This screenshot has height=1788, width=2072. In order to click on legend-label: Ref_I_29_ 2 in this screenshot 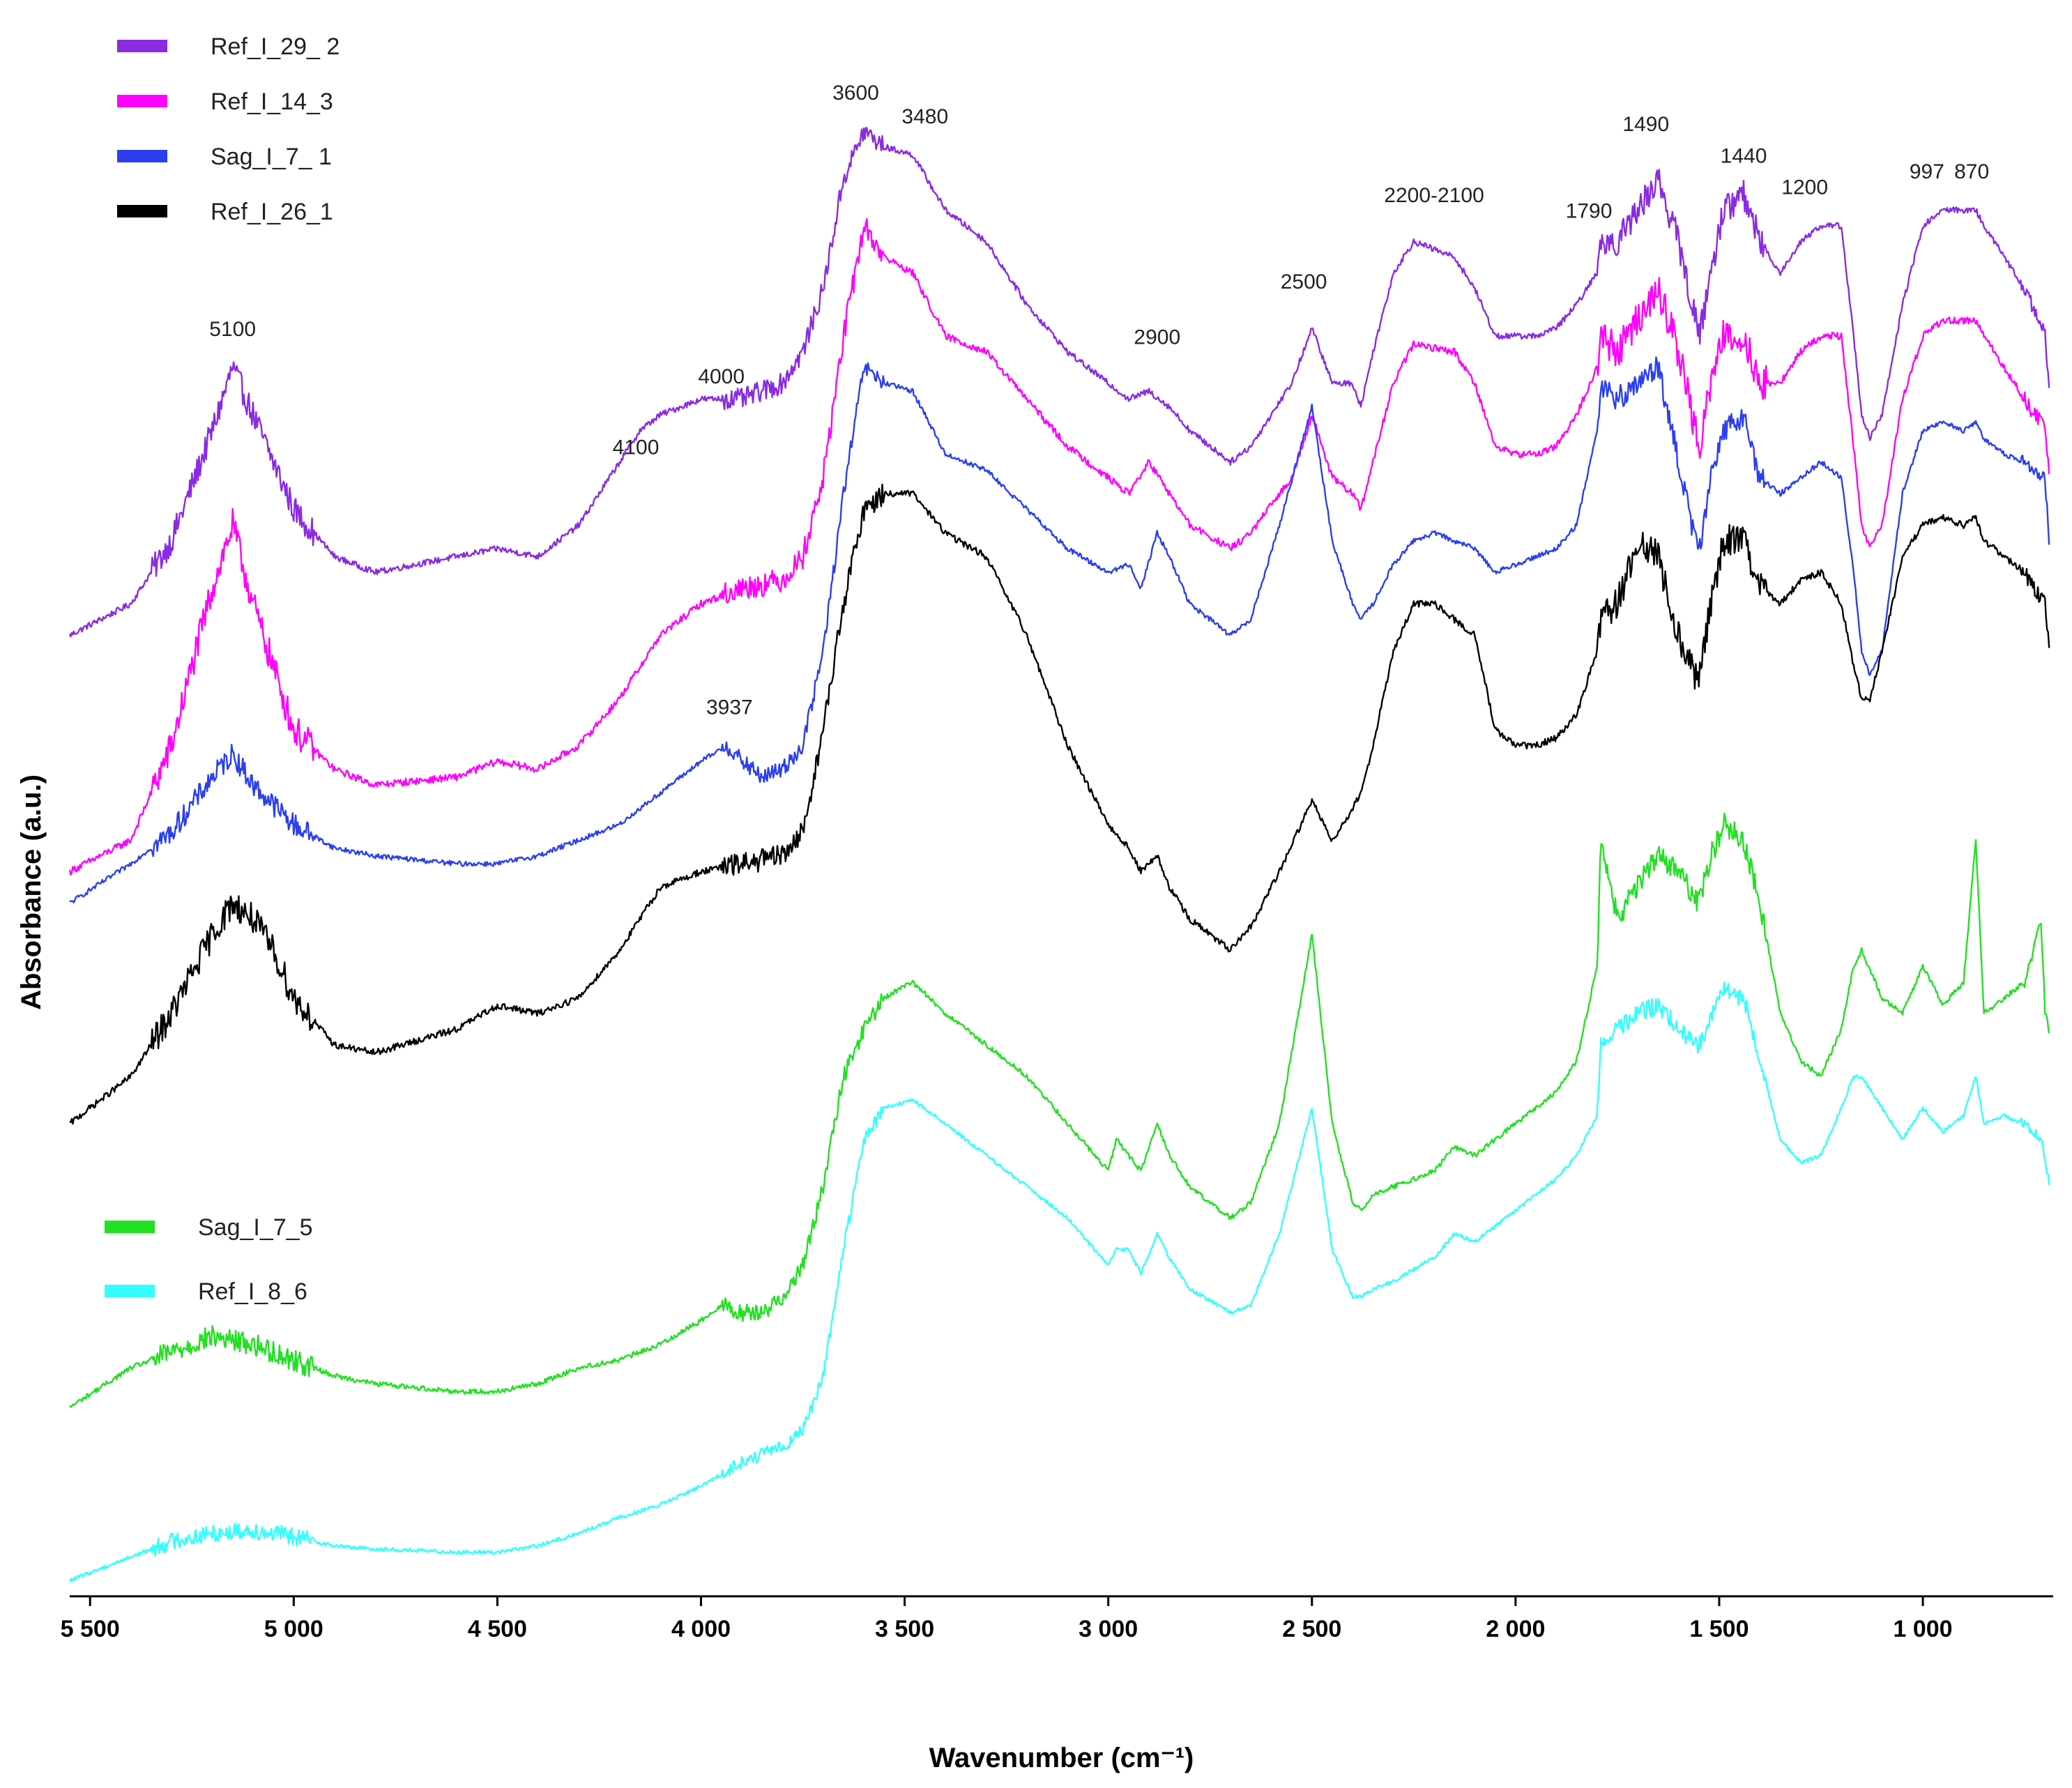, I will do `click(275, 46)`.